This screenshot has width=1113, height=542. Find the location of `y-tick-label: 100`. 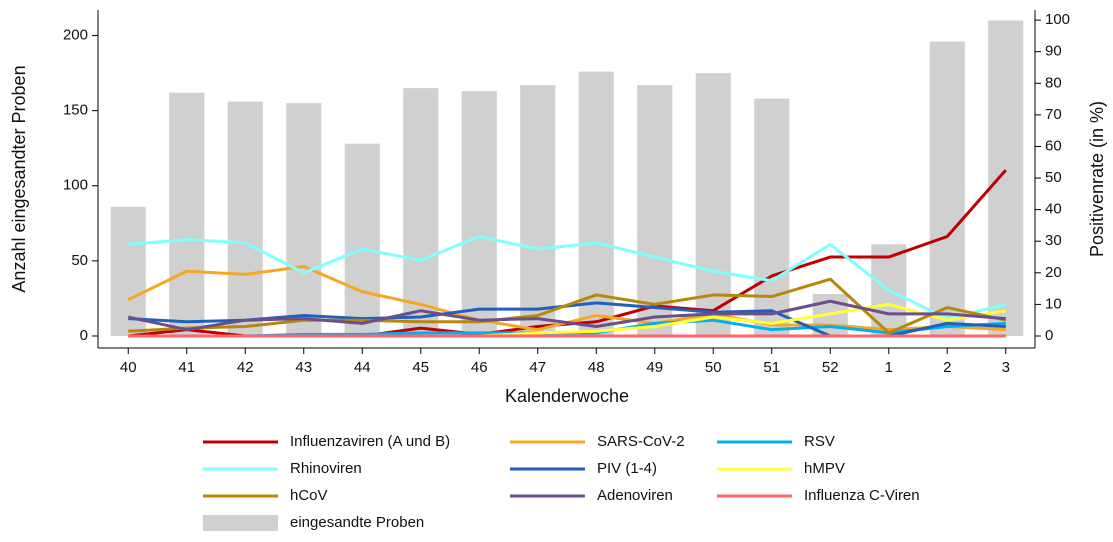

y-tick-label: 100 is located at coordinates (75, 185).